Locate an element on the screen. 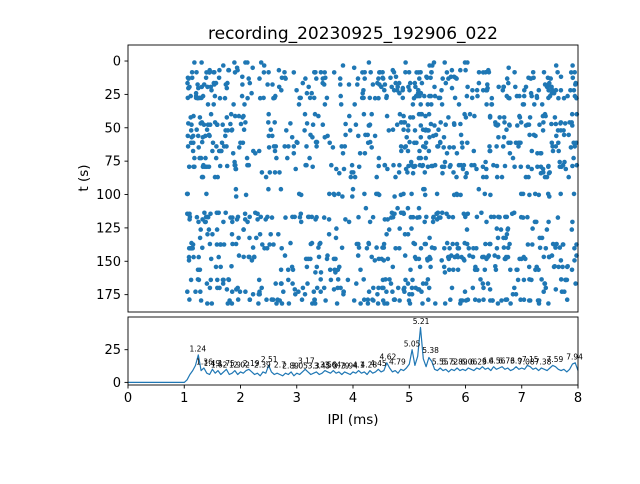 The image size is (640, 484). peak-annotation: 7.08 is located at coordinates (526, 362).